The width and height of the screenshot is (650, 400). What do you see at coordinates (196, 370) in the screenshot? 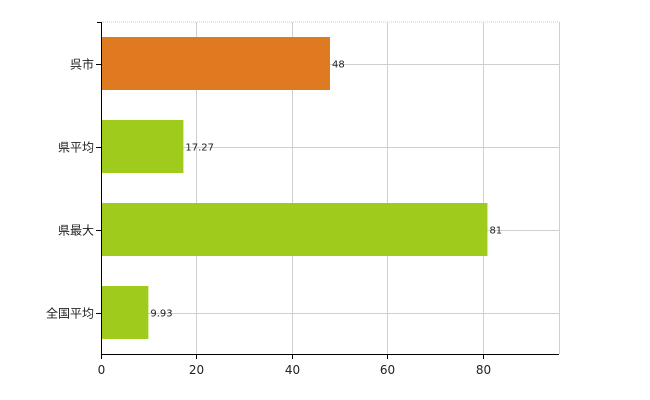
I see `x-tick-label-1: 20` at bounding box center [196, 370].